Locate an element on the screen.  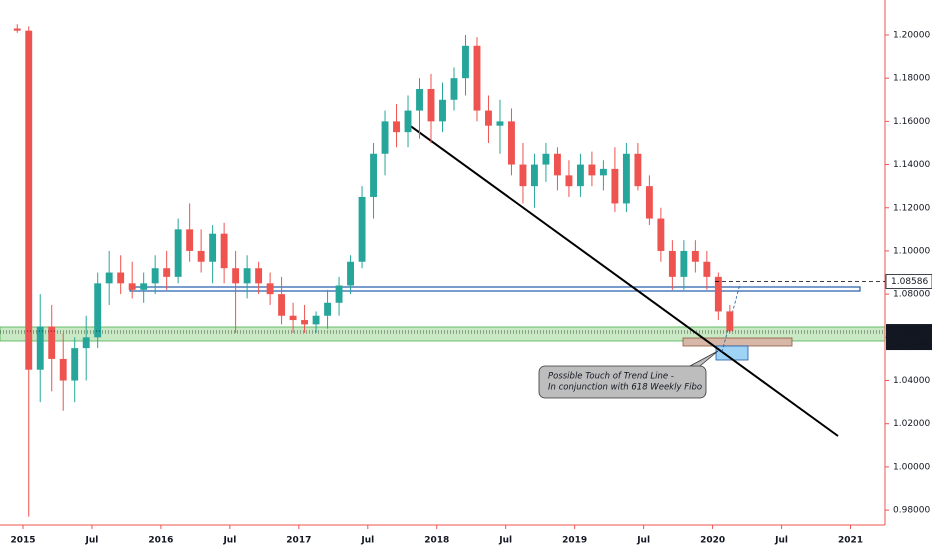
annotation-text: In conjunction with 618 Weekly Fibo is located at coordinates (625, 388).